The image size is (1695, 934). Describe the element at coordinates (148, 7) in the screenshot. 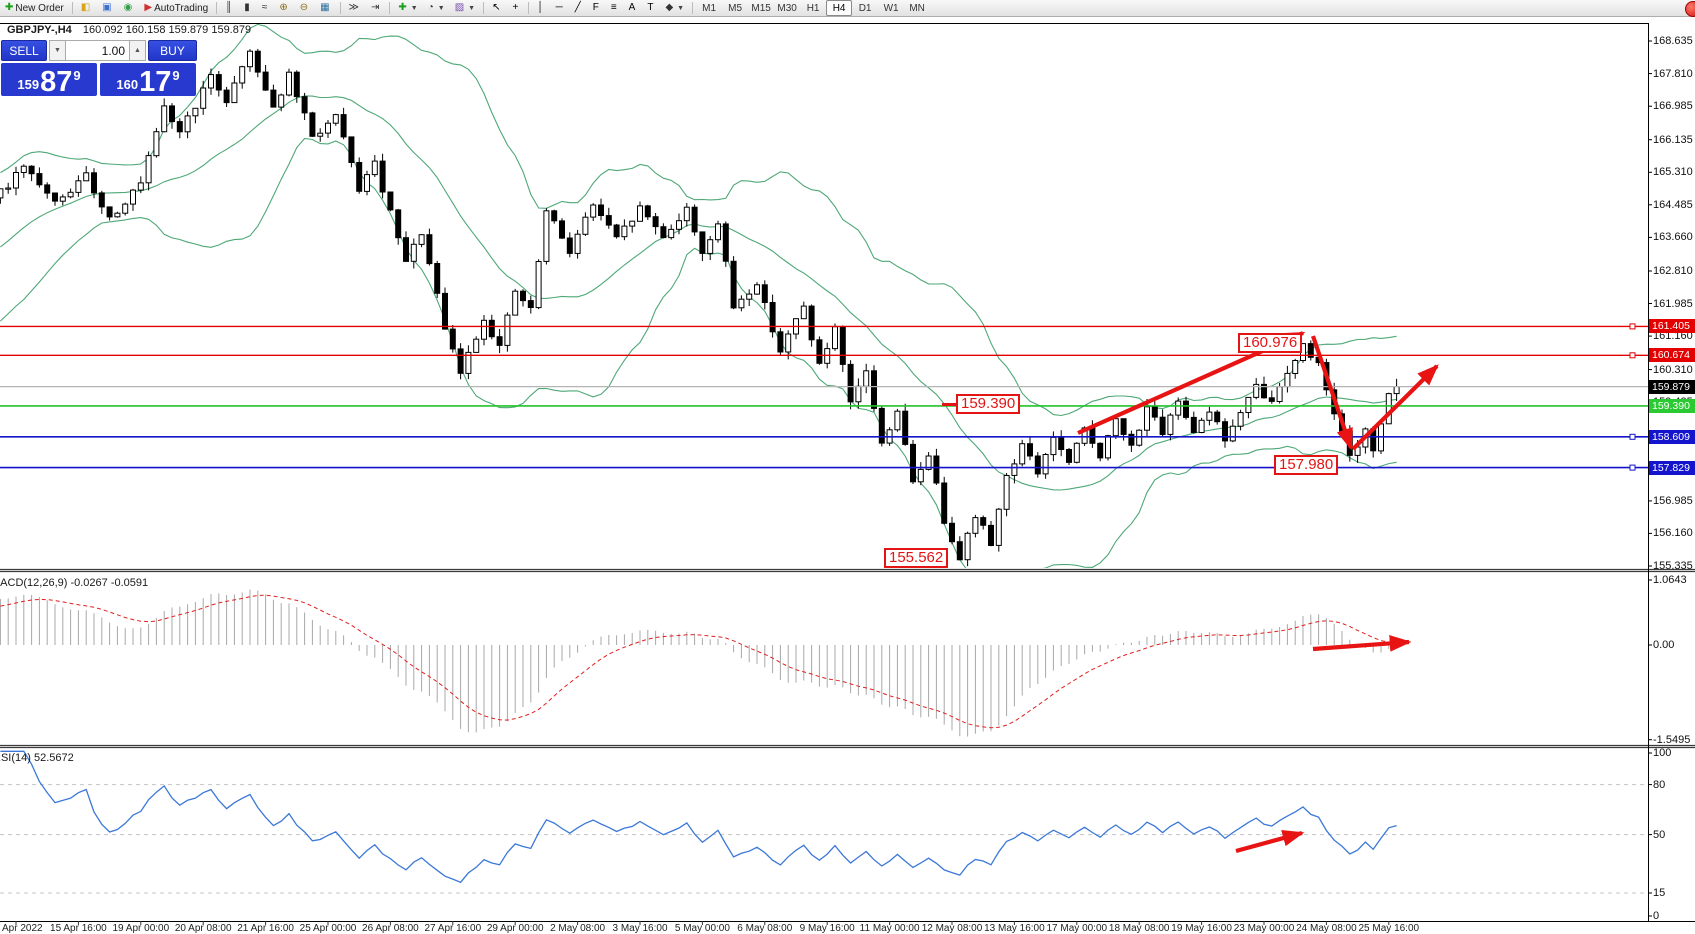

I see `autotrading-icon: ▶` at that location.